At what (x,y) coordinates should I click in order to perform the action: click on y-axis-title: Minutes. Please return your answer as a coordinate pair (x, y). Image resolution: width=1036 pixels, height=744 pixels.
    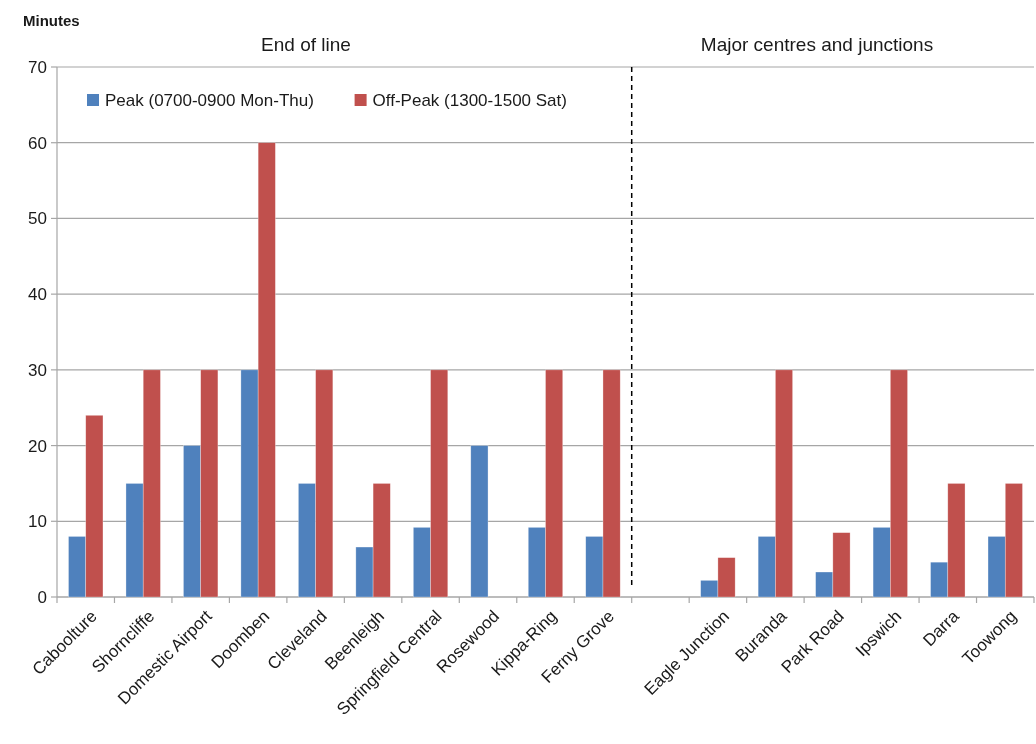
    Looking at the image, I should click on (51, 20).